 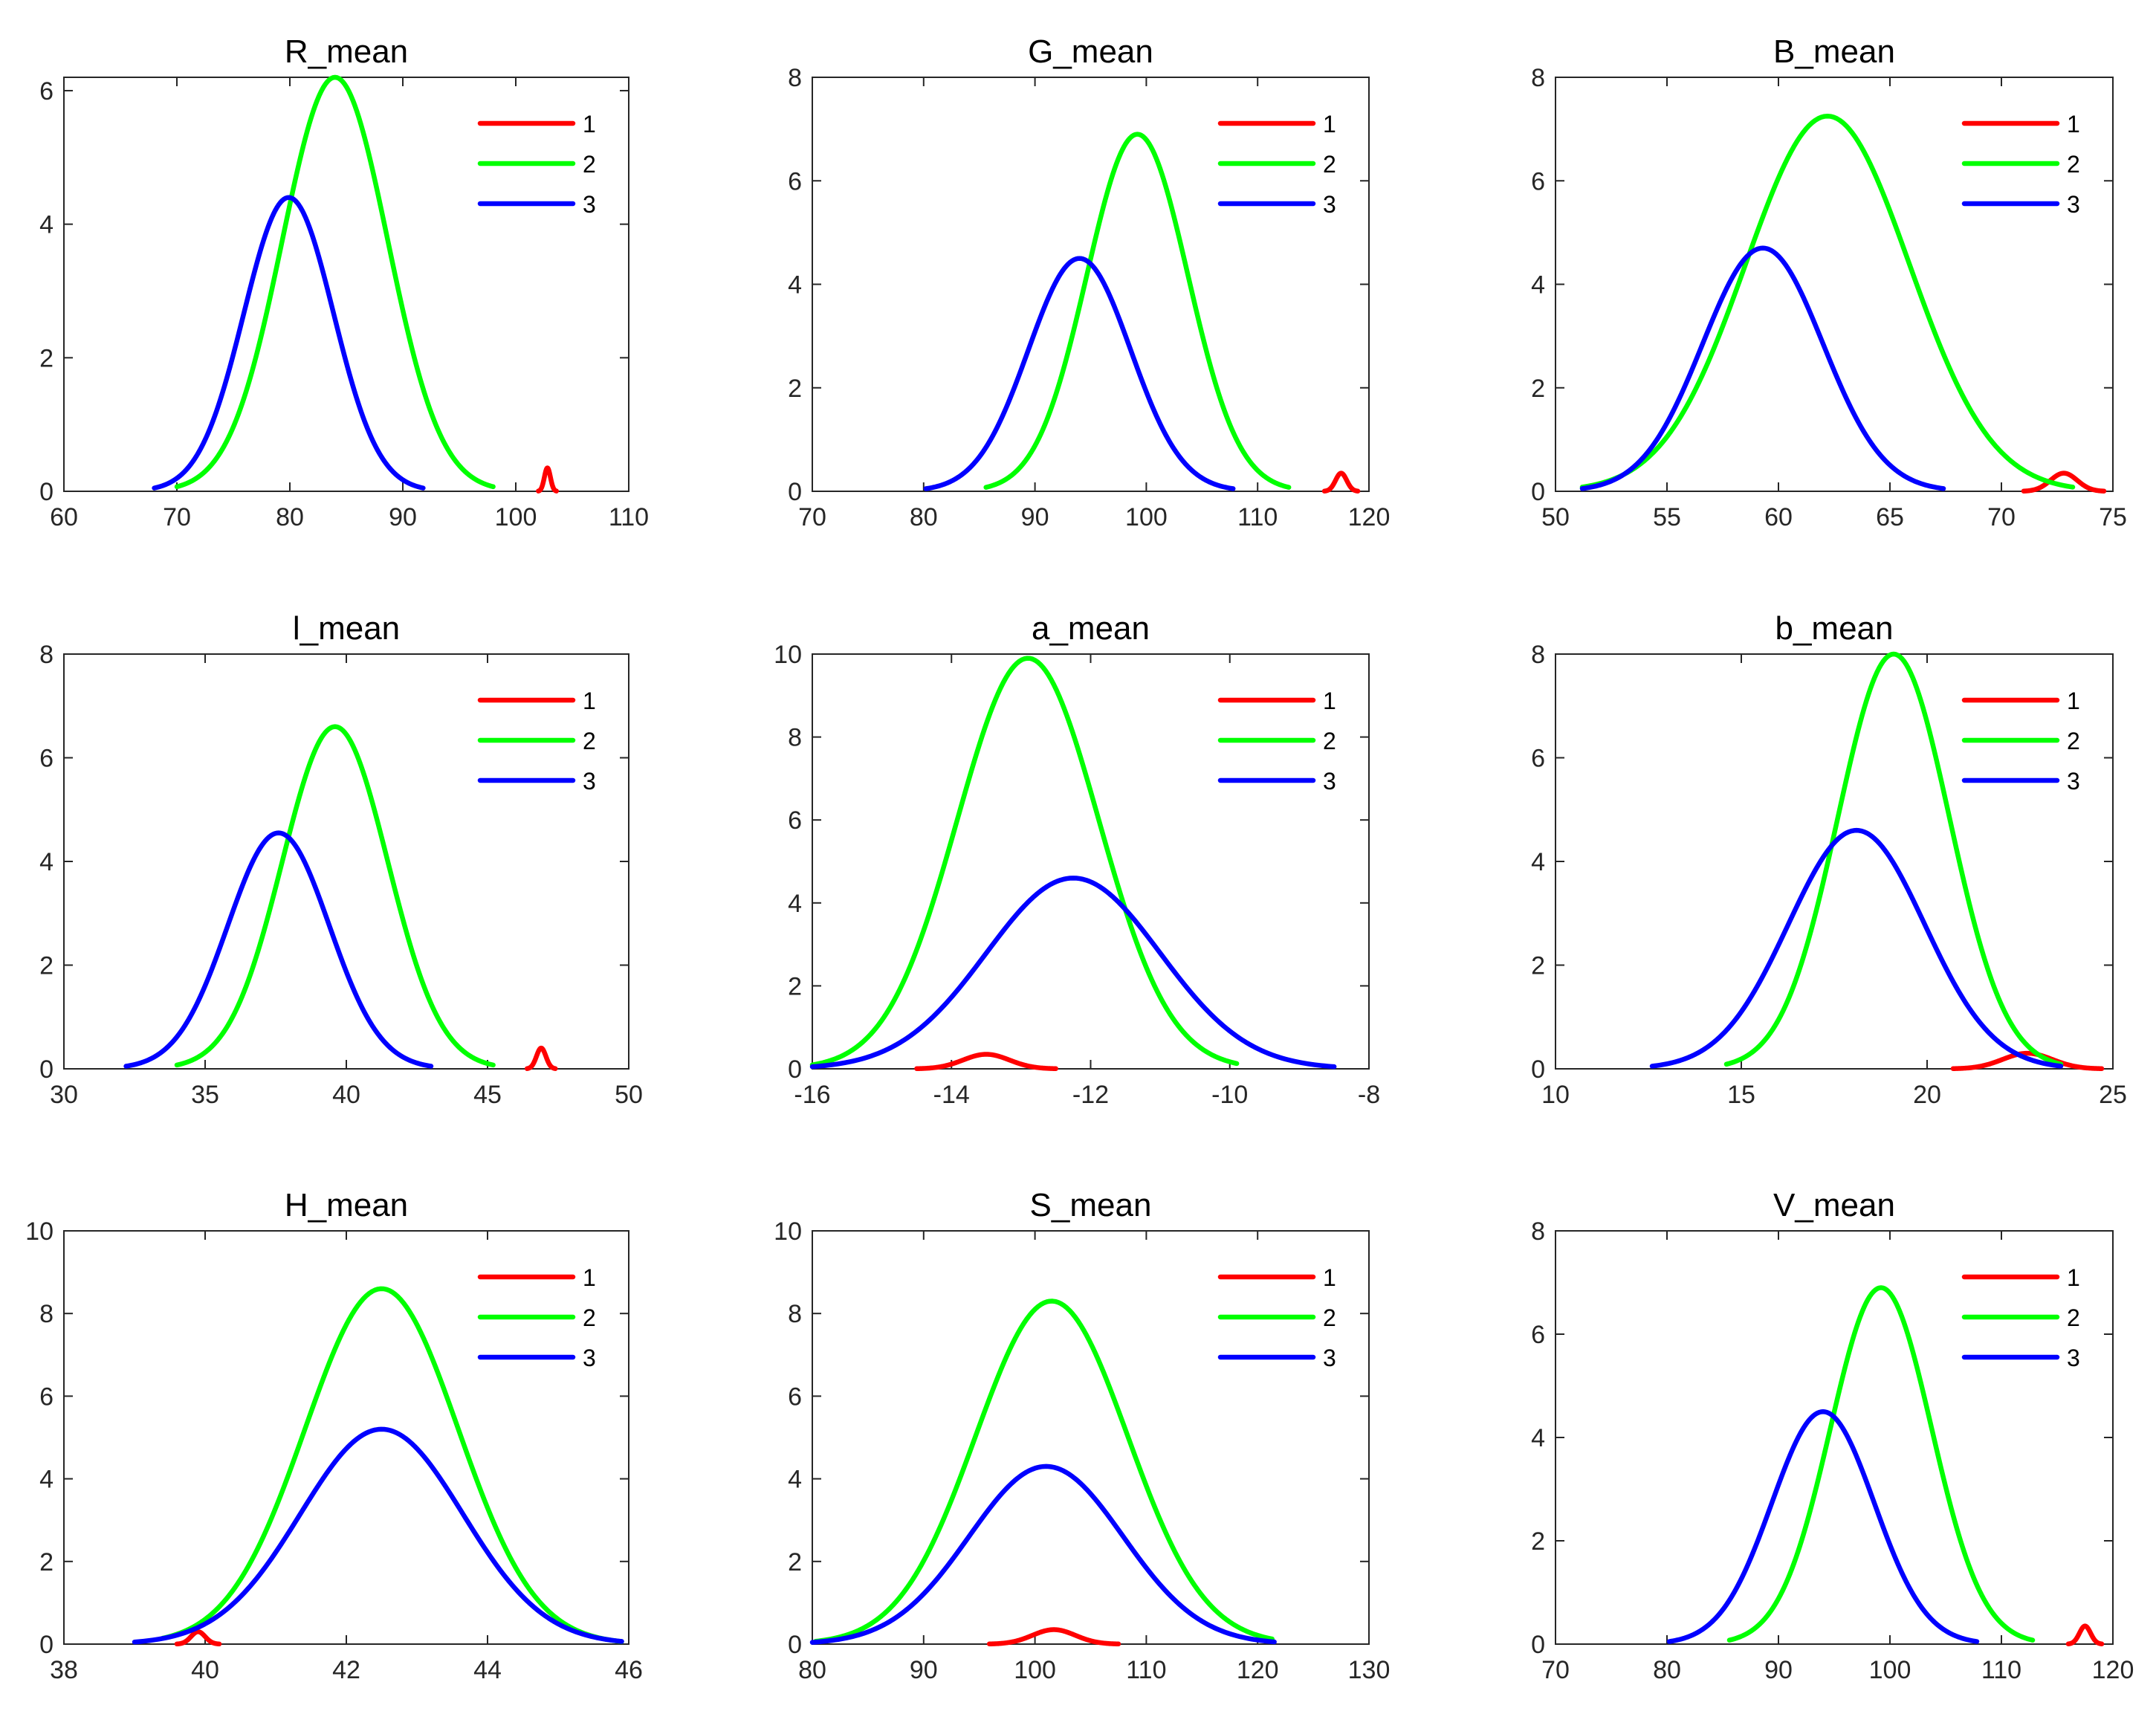 What do you see at coordinates (1834, 1205) in the screenshot?
I see `subplot-title: V_mean` at bounding box center [1834, 1205].